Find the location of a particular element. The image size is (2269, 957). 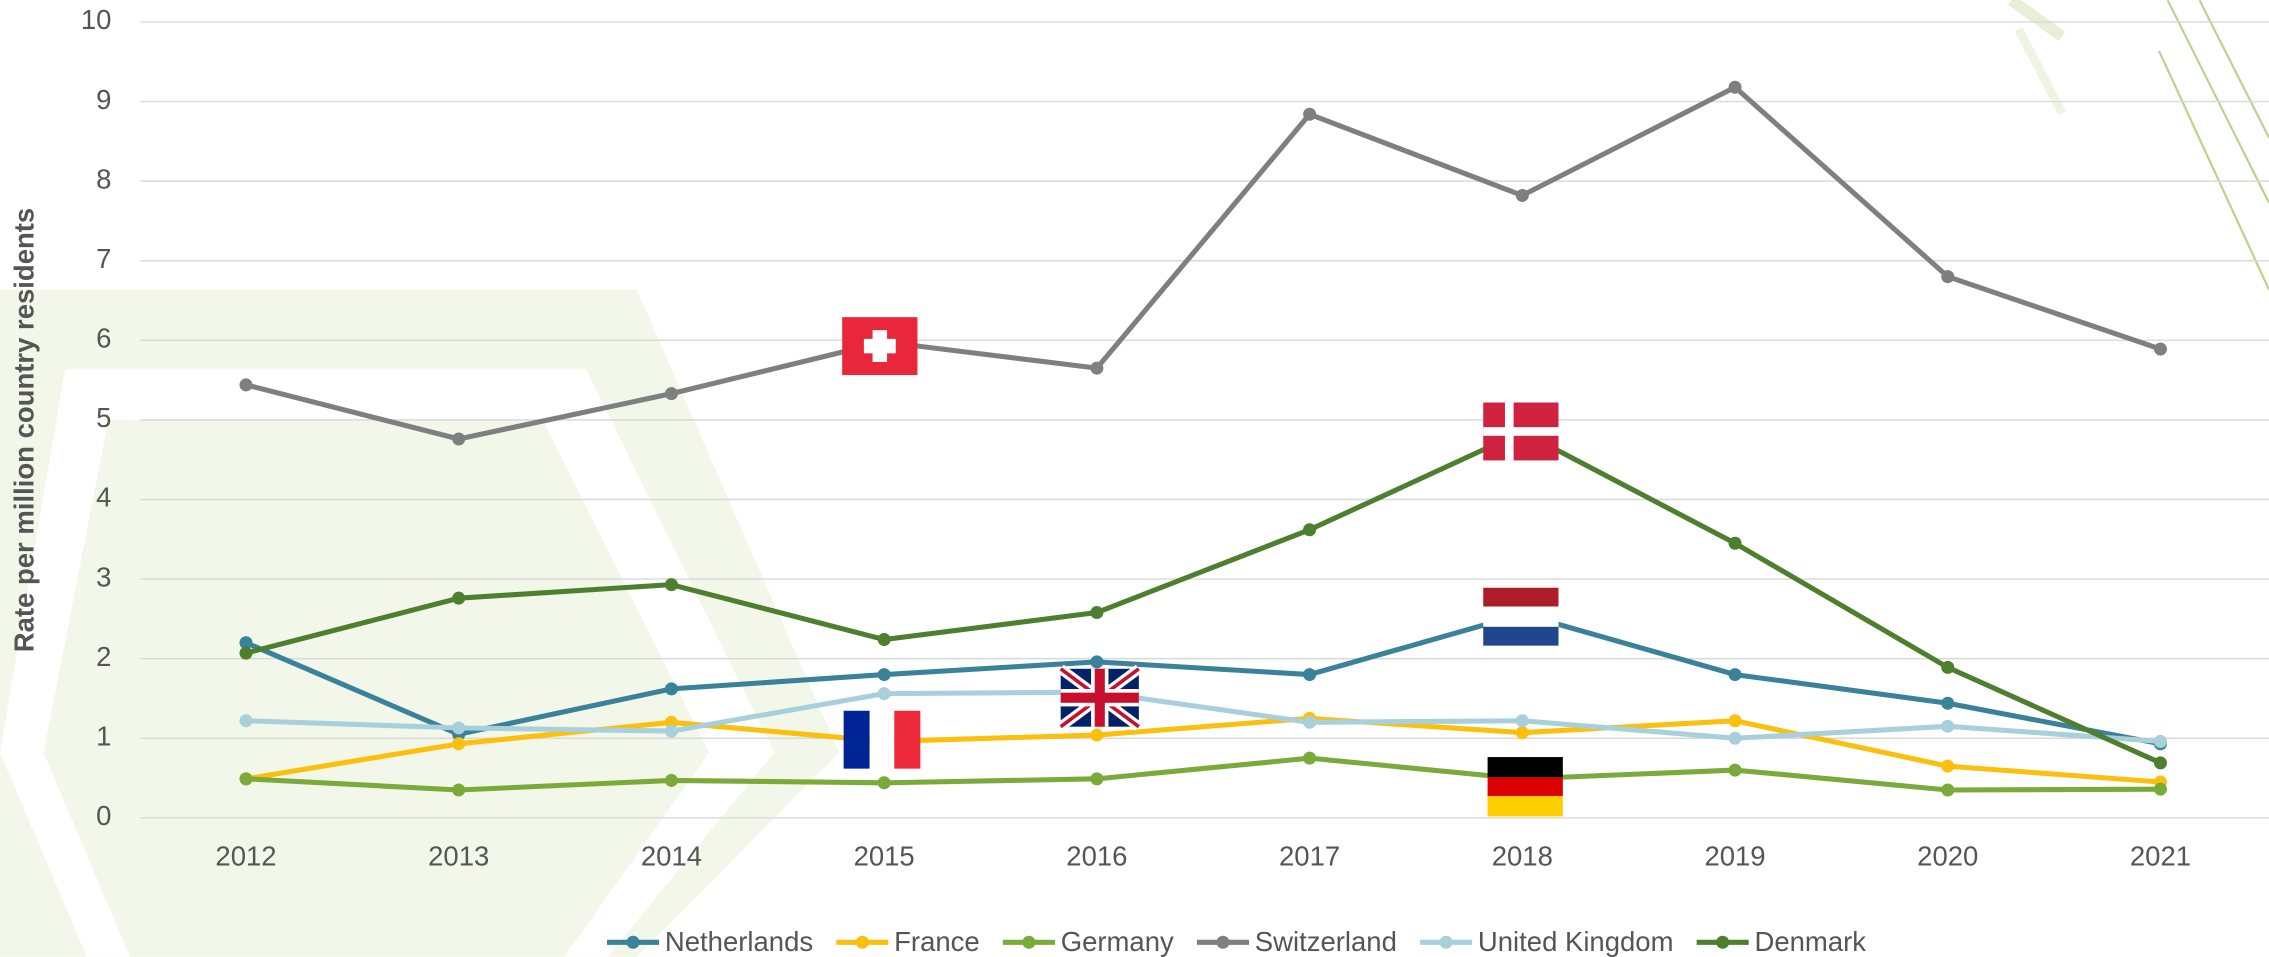

y-tick-label: 5 is located at coordinates (103, 417).